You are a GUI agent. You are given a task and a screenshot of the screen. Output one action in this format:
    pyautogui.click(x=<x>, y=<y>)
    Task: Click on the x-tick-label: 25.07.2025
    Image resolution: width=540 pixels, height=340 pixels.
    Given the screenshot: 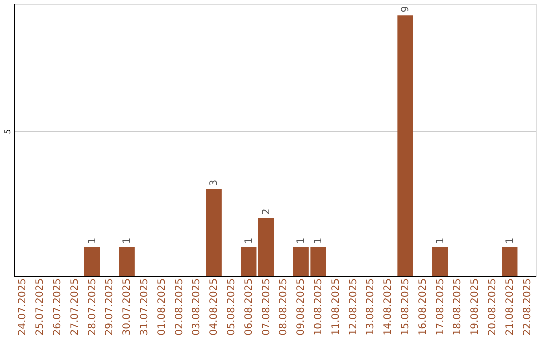 What is the action you would take?
    pyautogui.click(x=40, y=307)
    